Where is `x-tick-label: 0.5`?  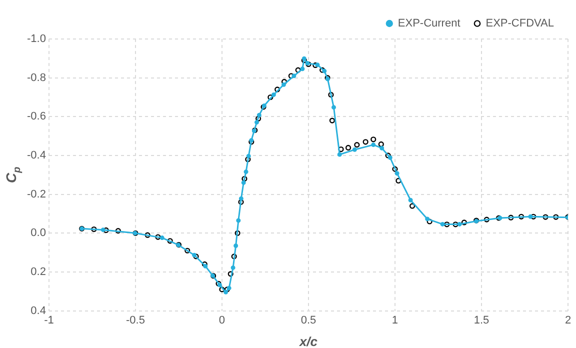 x-tick-label: 0.5 is located at coordinates (308, 320).